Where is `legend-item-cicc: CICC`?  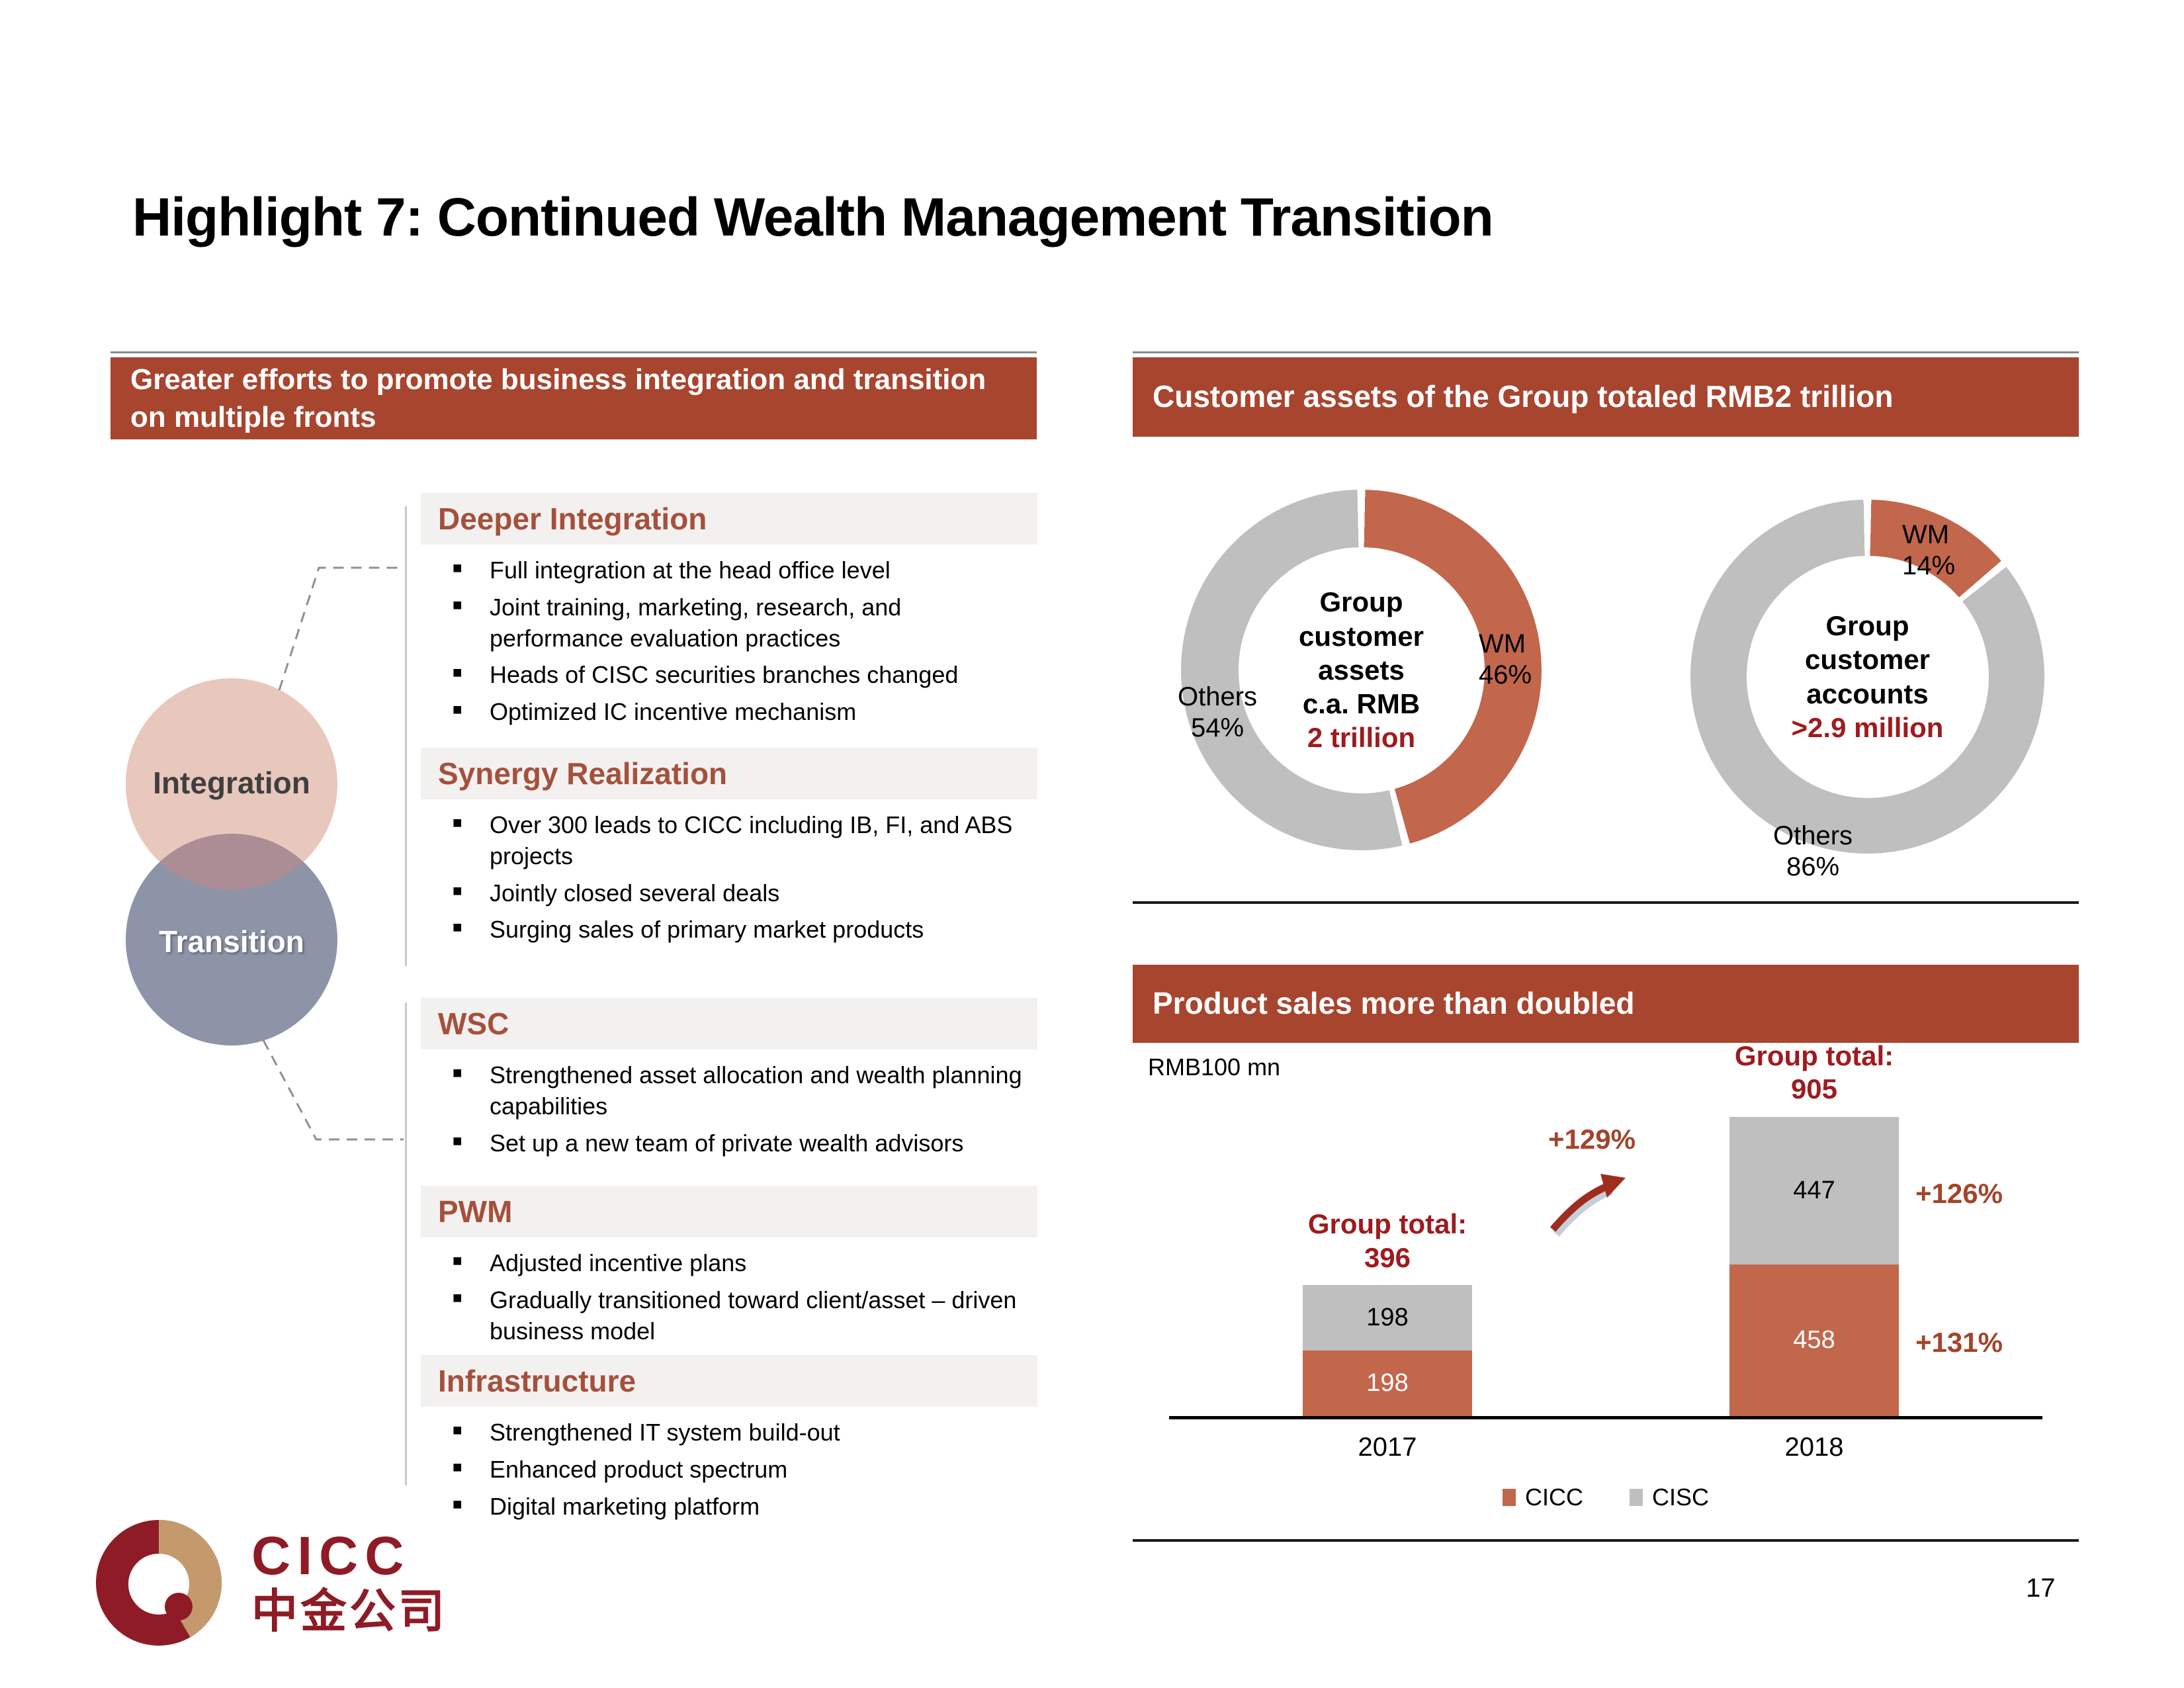
legend-item-cicc: CICC is located at coordinates (1543, 1497).